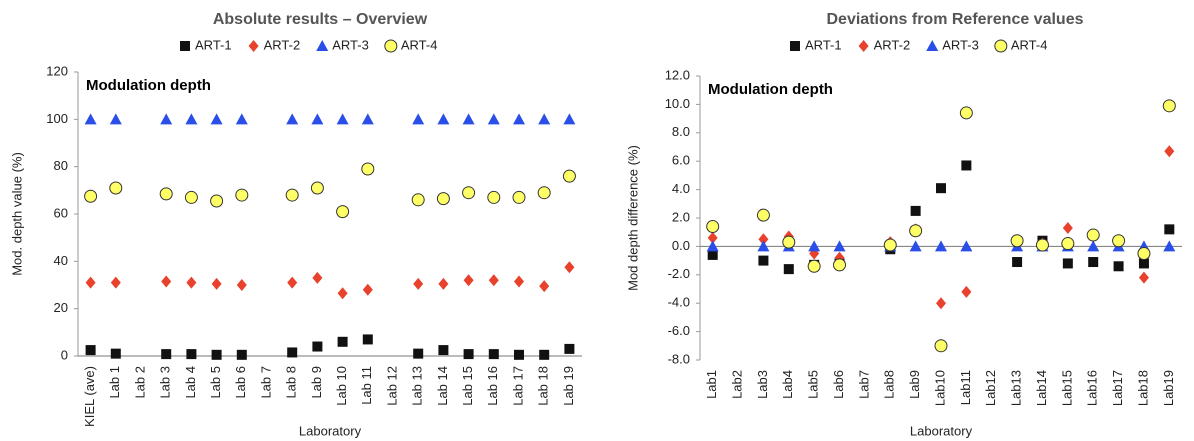  Describe the element at coordinates (215, 382) in the screenshot. I see `x-tick-label: Lab 5` at that location.